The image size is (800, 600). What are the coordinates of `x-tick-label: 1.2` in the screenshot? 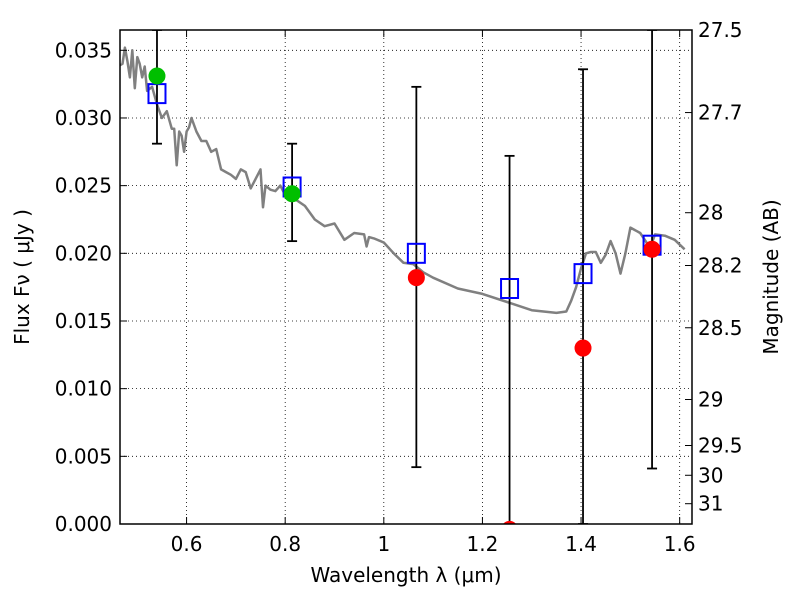 It's located at (483, 544).